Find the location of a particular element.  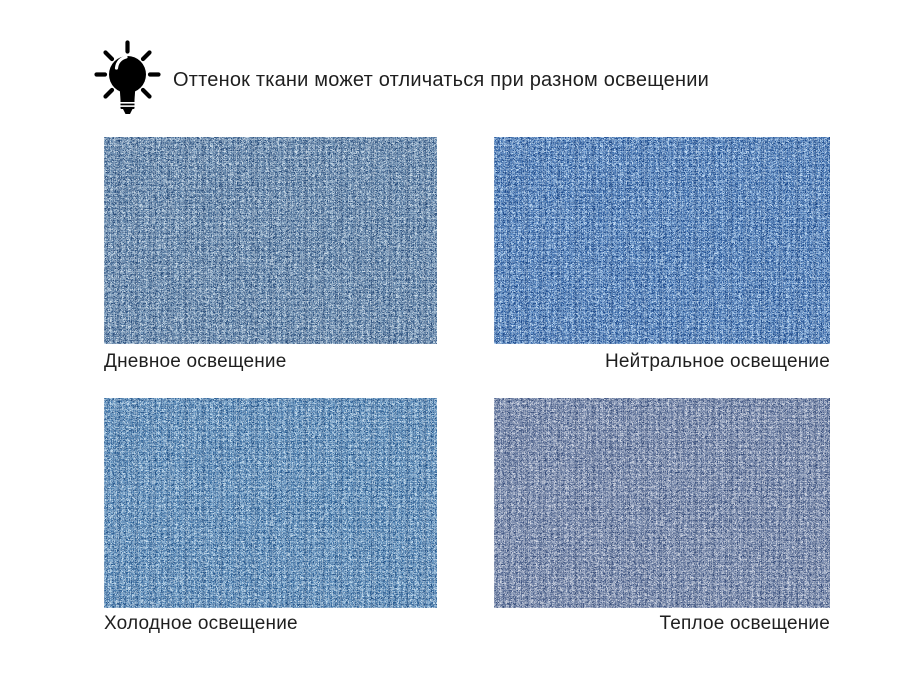

fabric-photo-neutral is located at coordinates (662, 240).